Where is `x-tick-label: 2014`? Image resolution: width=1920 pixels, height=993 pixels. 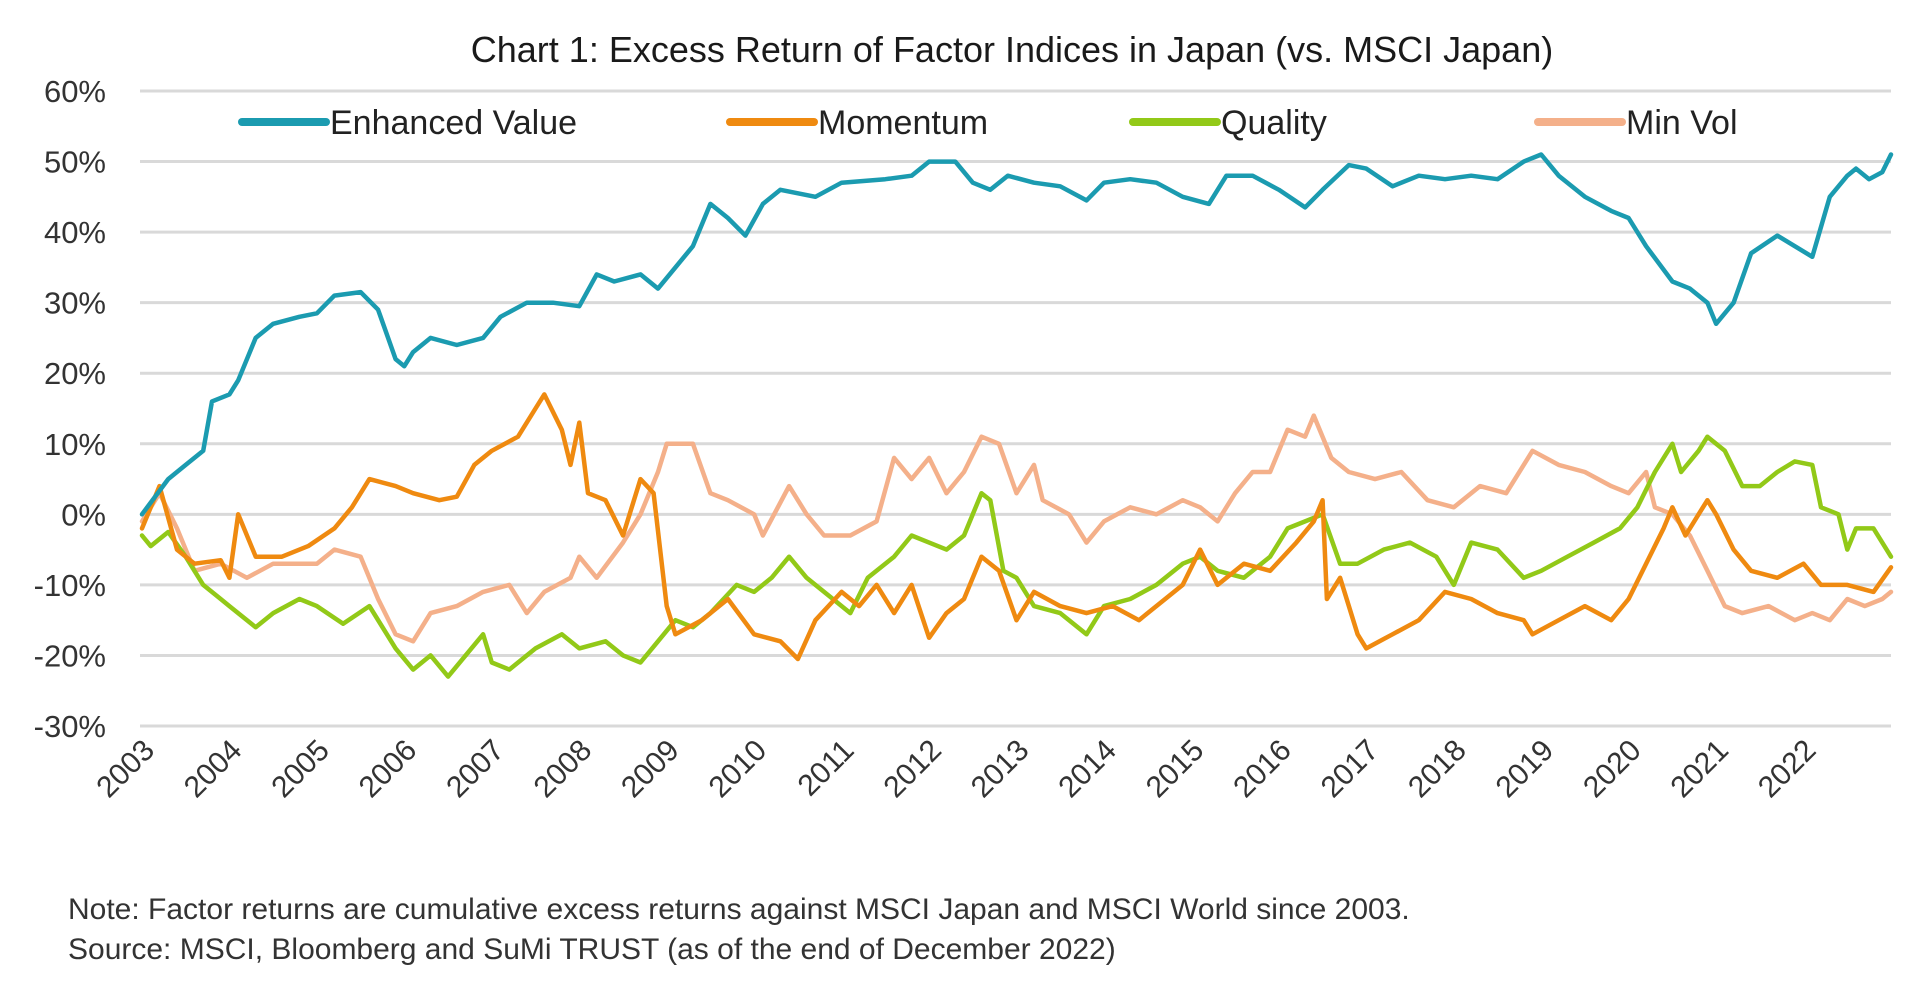
x-tick-label: 2014 is located at coordinates (1087, 769).